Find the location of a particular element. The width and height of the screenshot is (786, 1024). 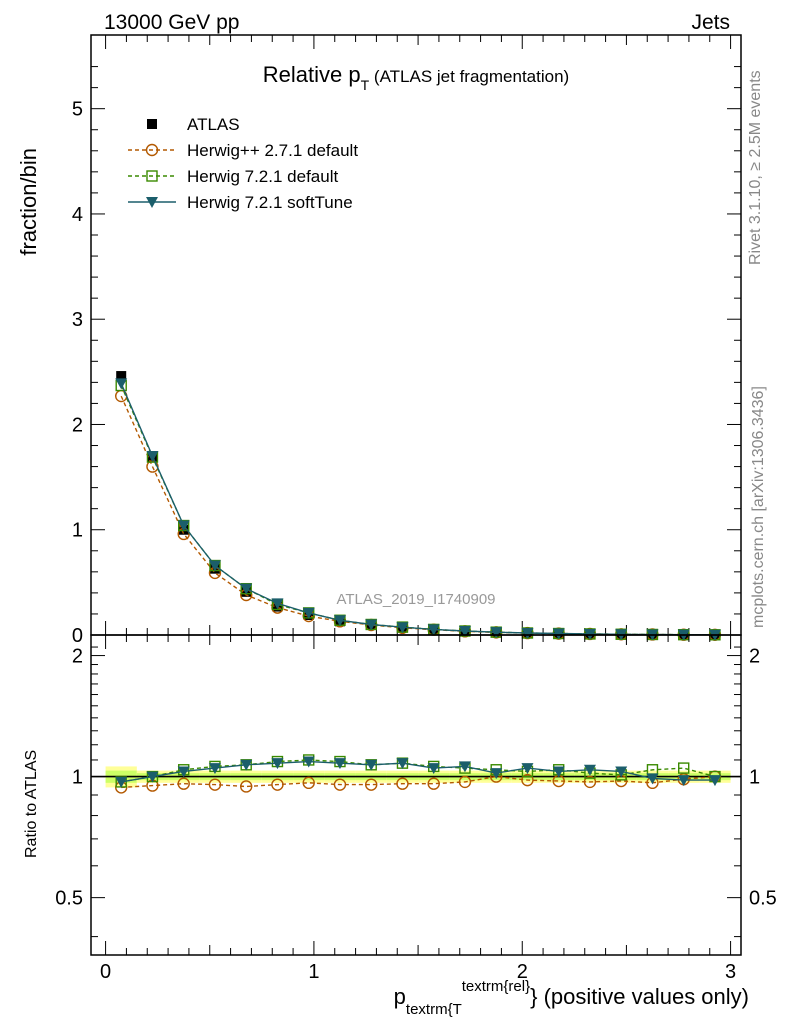

watermark: ATLAS_2019_I1740909 is located at coordinates (415, 599).